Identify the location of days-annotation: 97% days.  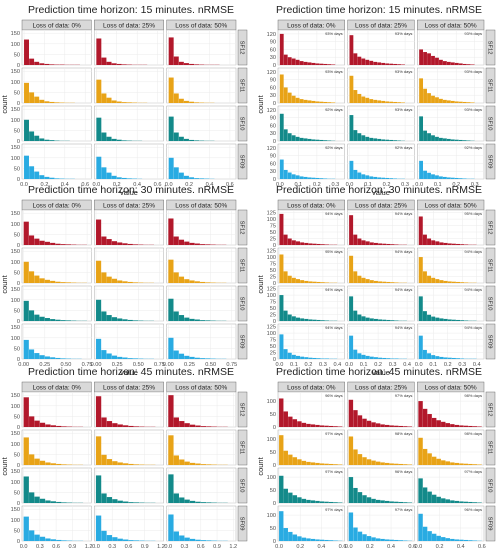
(334, 509).